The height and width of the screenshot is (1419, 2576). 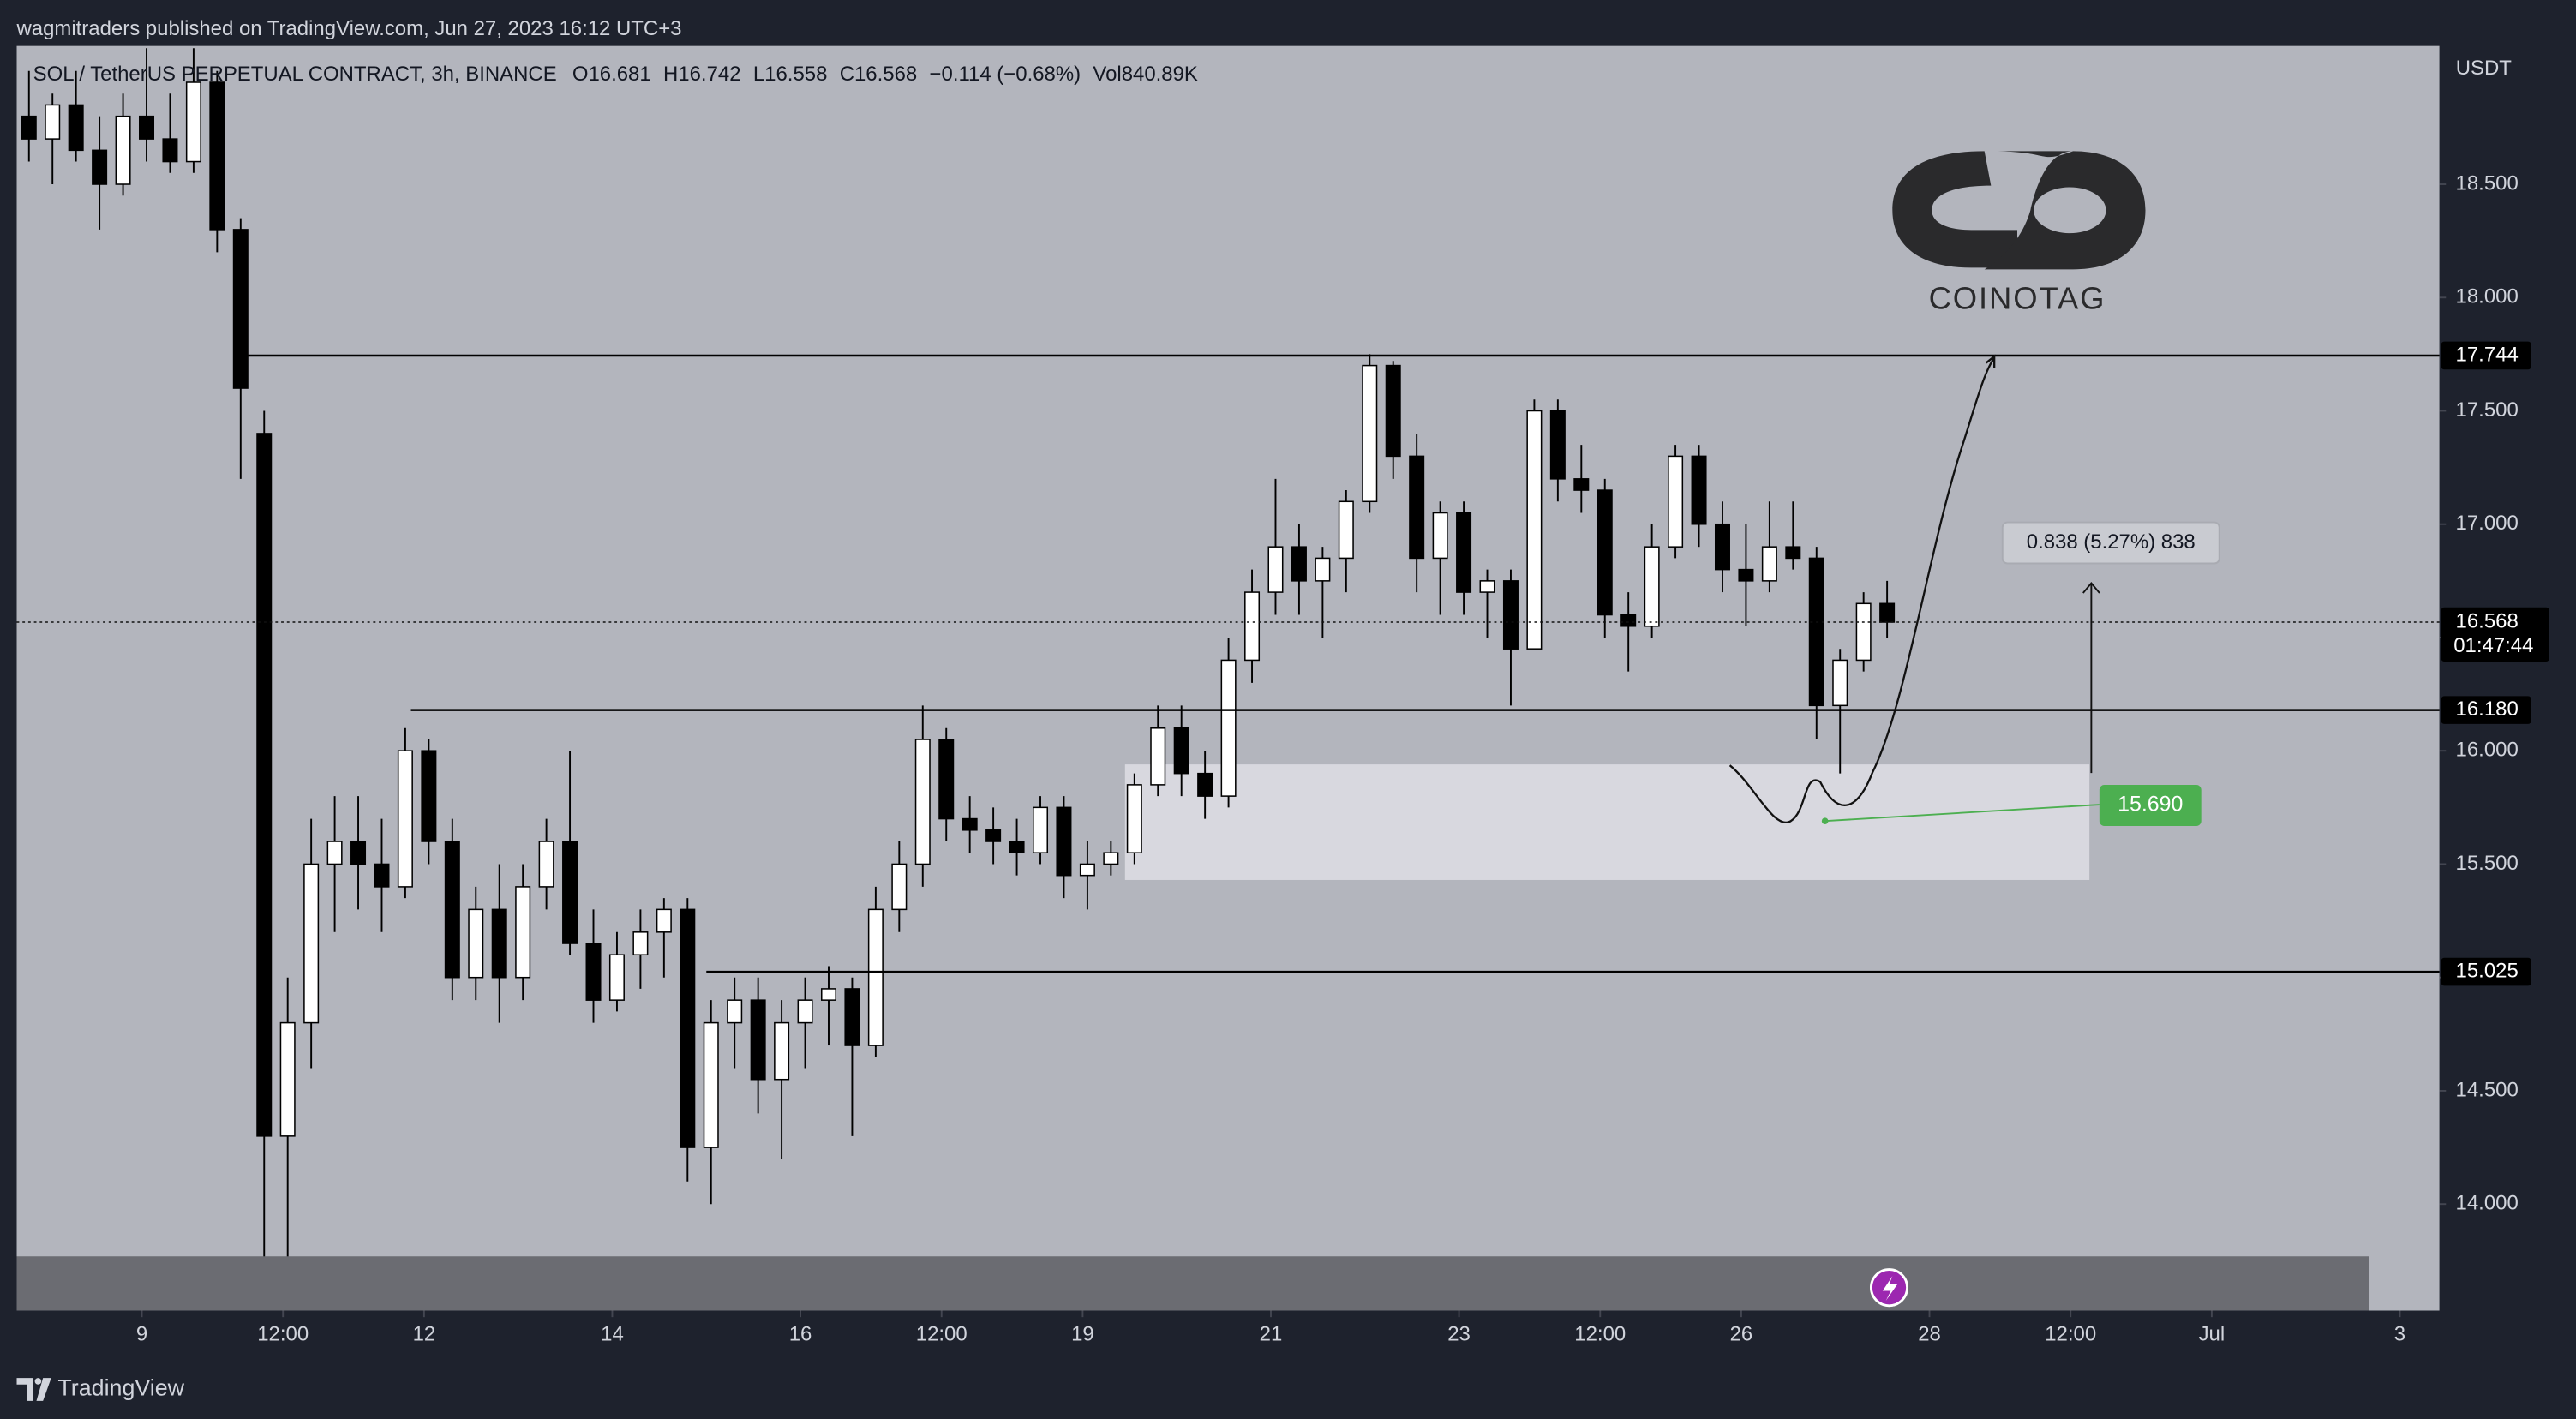 I want to click on y-tick-label: 14.000, so click(x=2487, y=1203).